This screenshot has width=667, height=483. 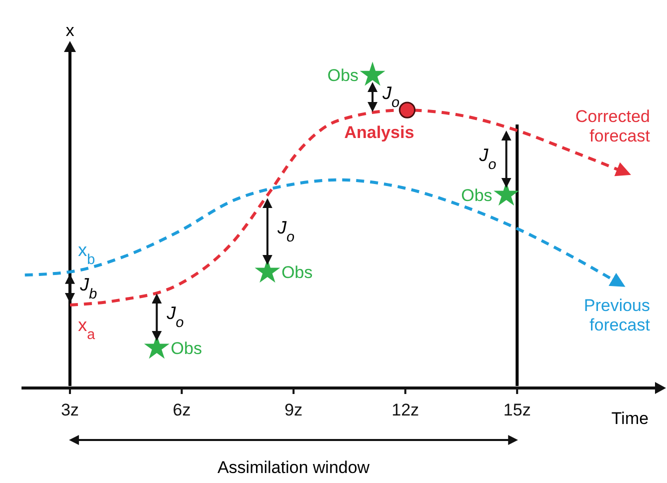 I want to click on x-tick-label: 9z, so click(x=293, y=410).